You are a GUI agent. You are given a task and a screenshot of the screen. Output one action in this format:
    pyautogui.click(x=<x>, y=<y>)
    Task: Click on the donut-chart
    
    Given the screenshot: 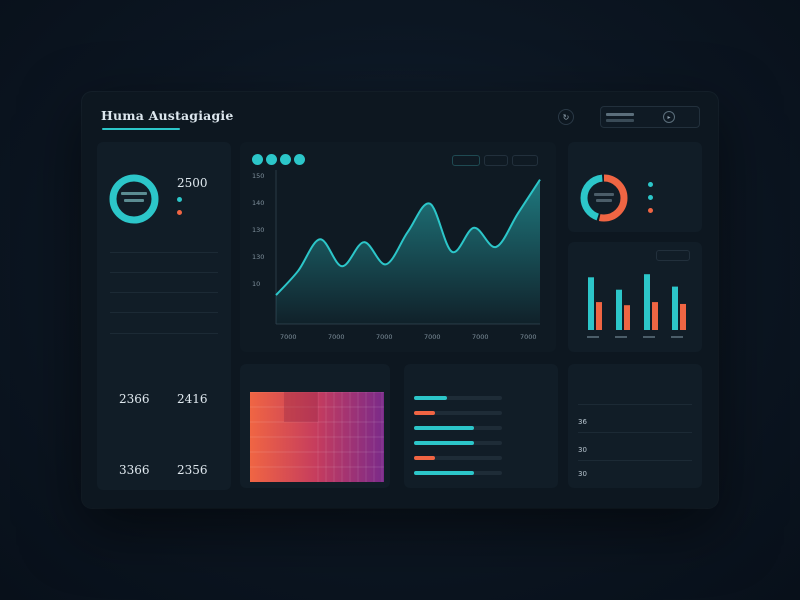 What is the action you would take?
    pyautogui.click(x=604, y=198)
    